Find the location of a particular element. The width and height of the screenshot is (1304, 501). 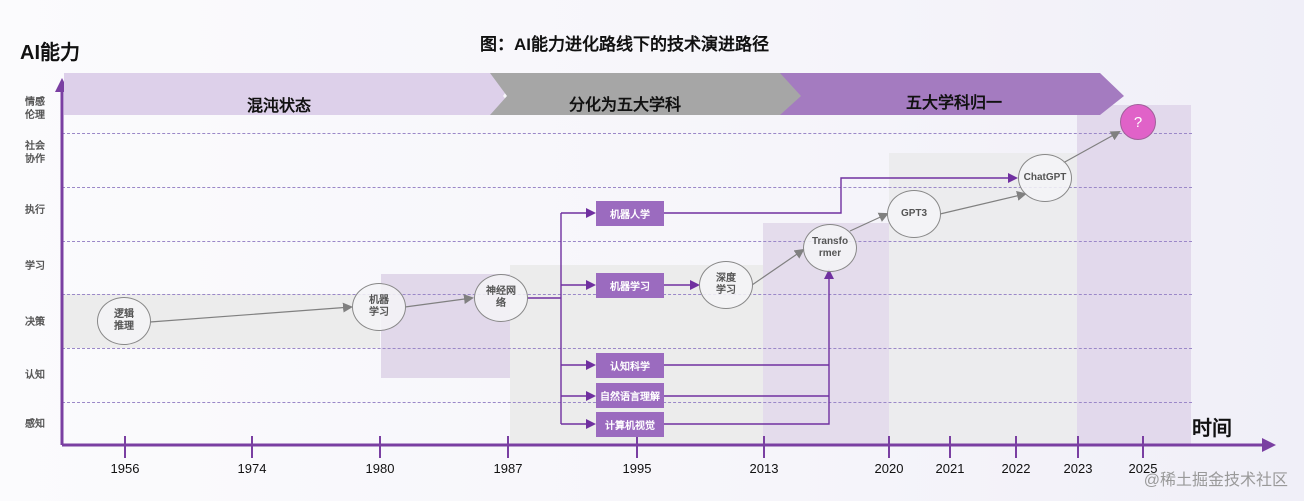

watermark: @稀土掘金技术社区 is located at coordinates (1215, 480).